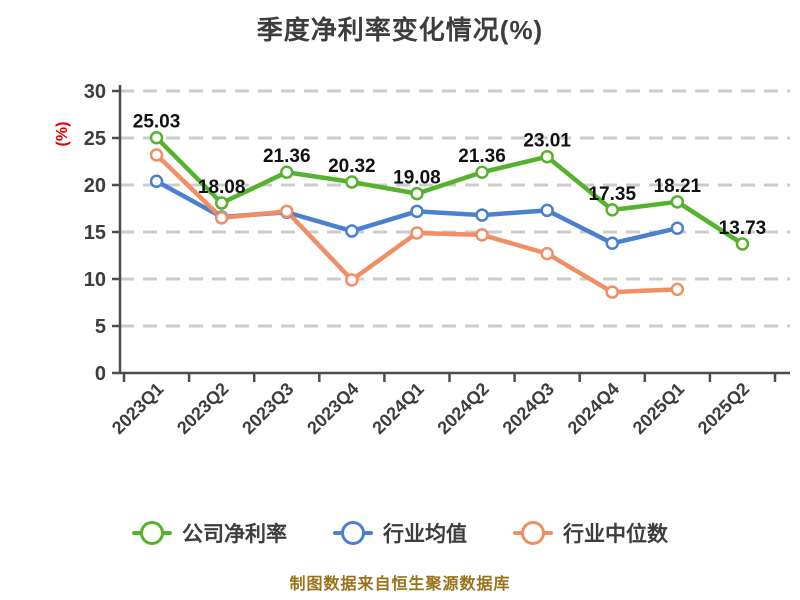 This screenshot has height=600, width=800. What do you see at coordinates (417, 233) in the screenshot?
I see `data-point-2-2024Q1` at bounding box center [417, 233].